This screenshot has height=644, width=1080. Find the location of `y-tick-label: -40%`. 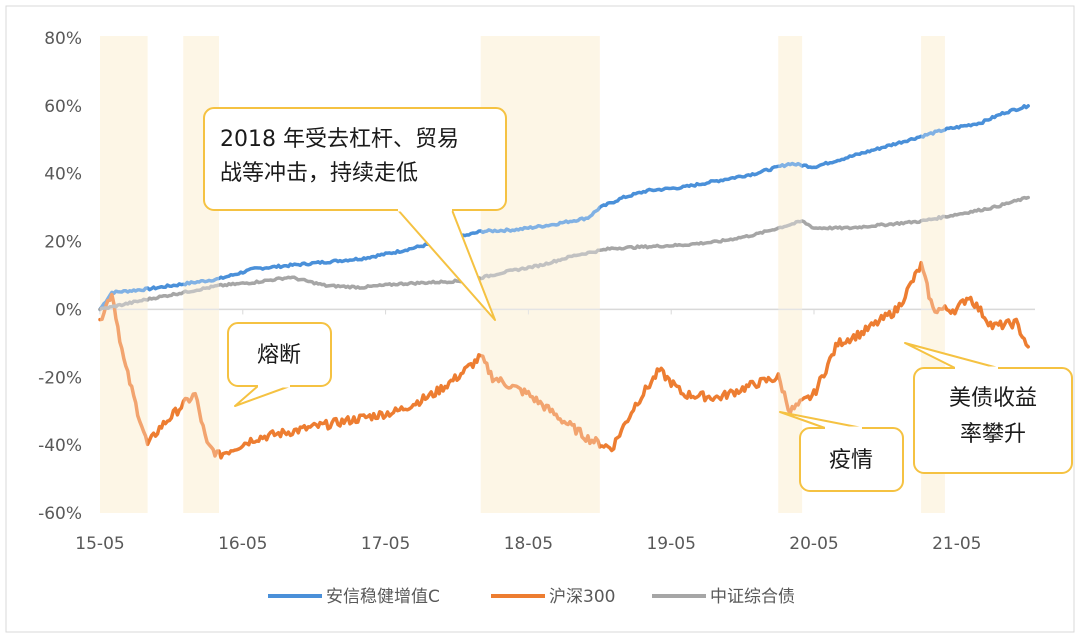

y-tick-label: -40% is located at coordinates (60, 446).